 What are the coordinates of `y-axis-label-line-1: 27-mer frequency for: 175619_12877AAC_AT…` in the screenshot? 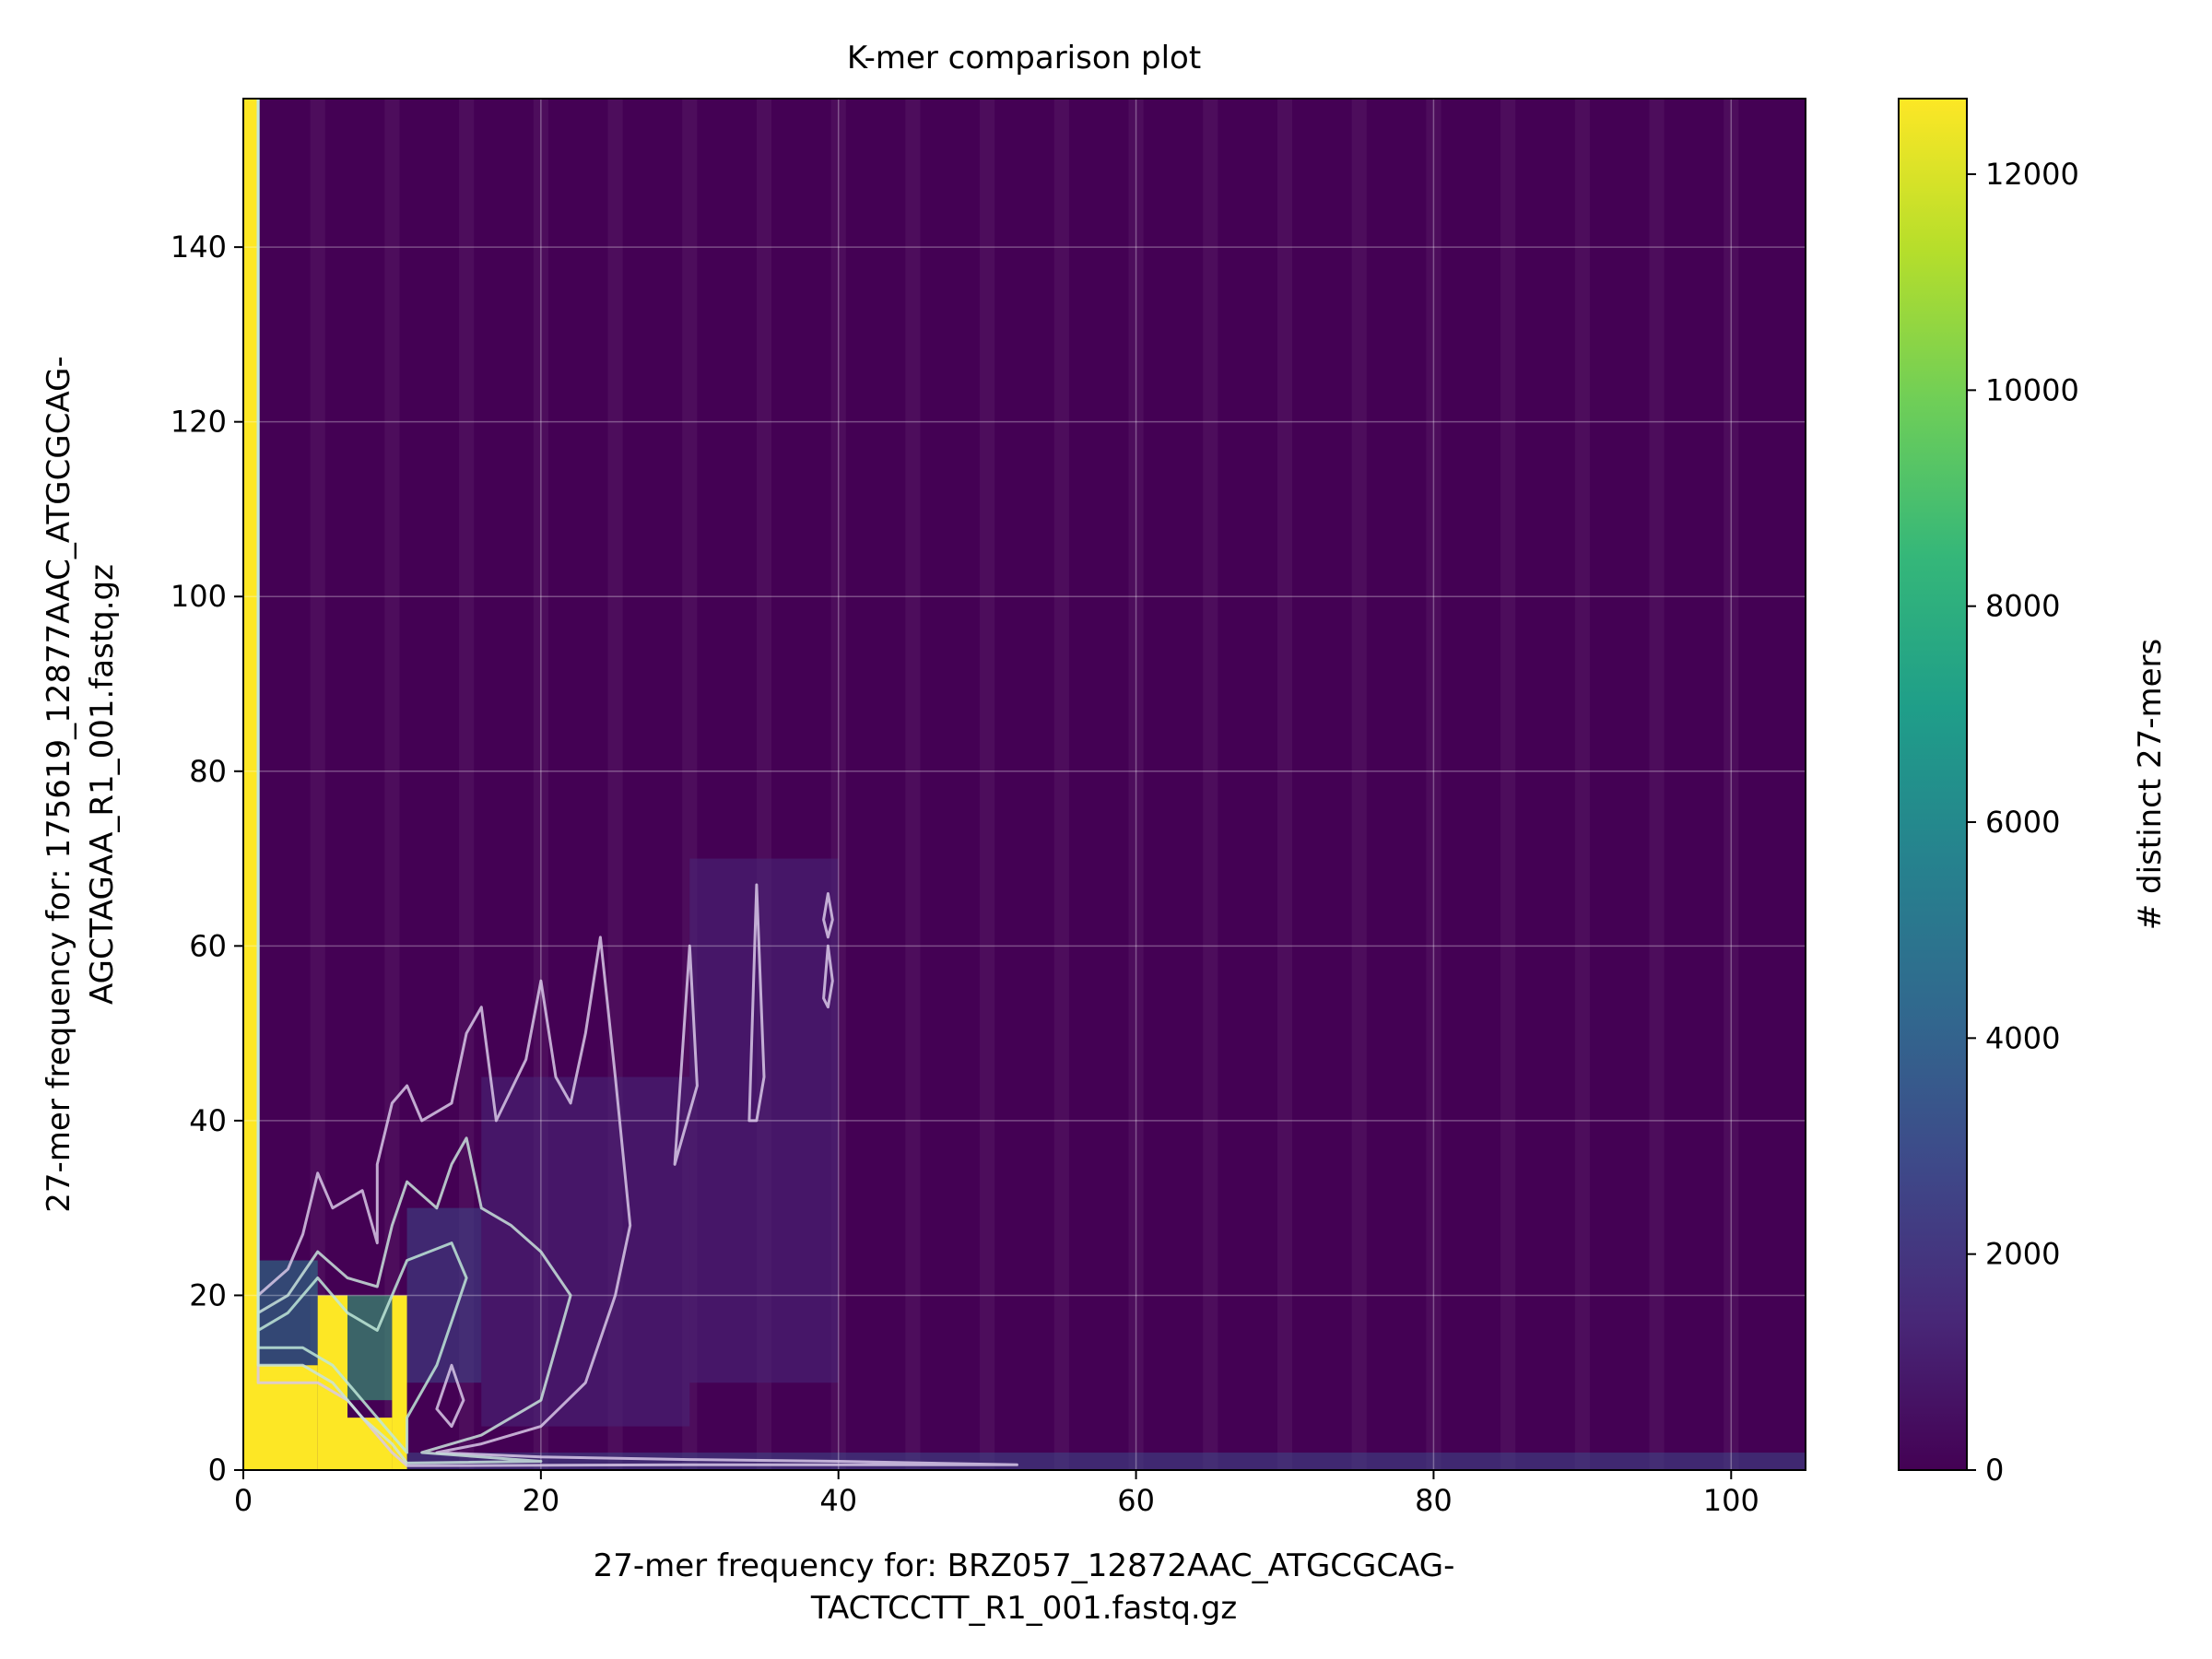 It's located at (59, 784).